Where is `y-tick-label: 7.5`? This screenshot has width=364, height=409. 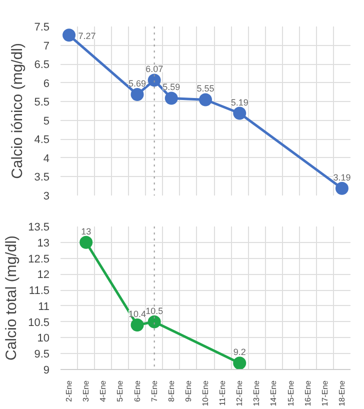 y-tick-label: 7.5 is located at coordinates (42, 28).